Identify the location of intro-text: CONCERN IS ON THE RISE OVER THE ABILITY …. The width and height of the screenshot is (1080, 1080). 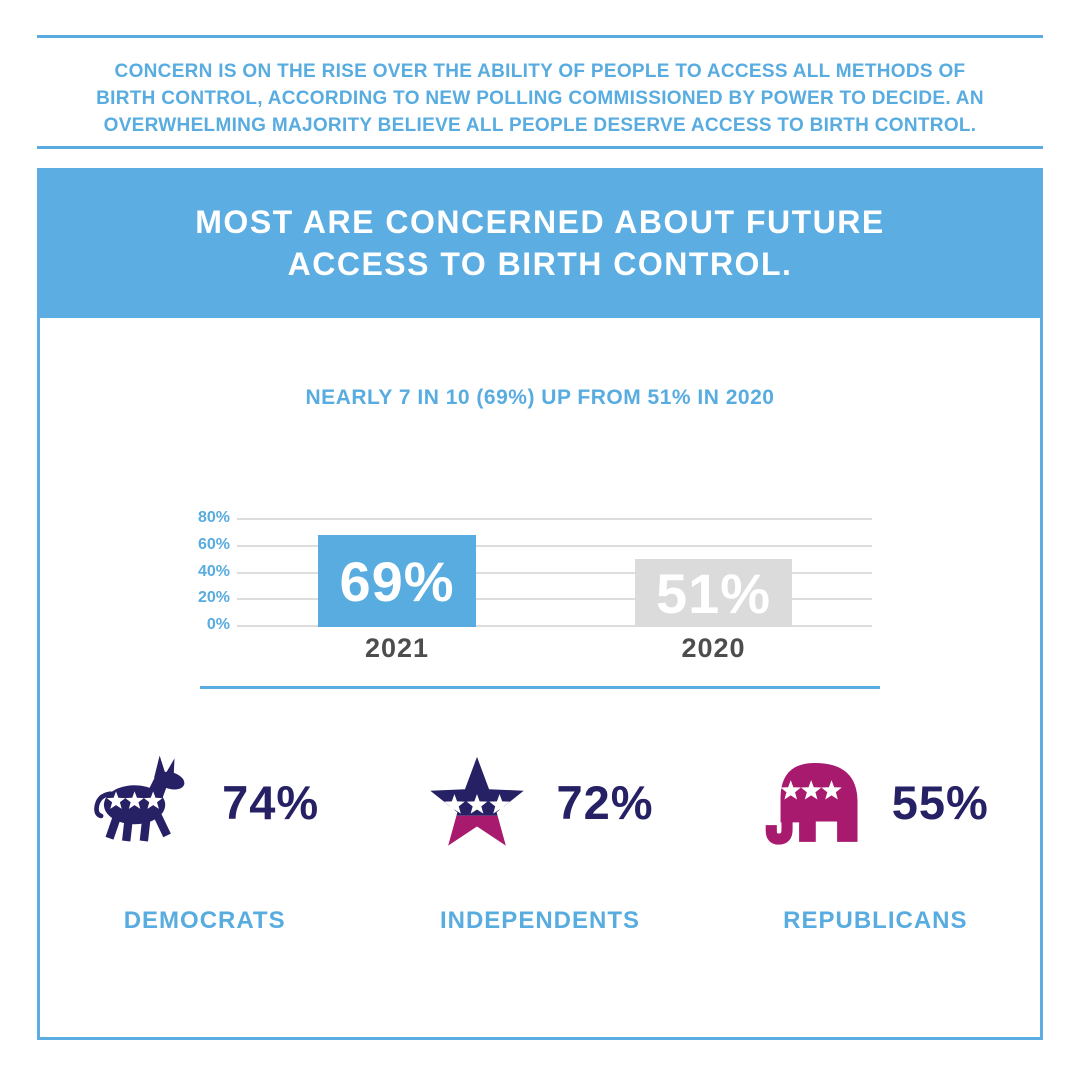
(540, 98).